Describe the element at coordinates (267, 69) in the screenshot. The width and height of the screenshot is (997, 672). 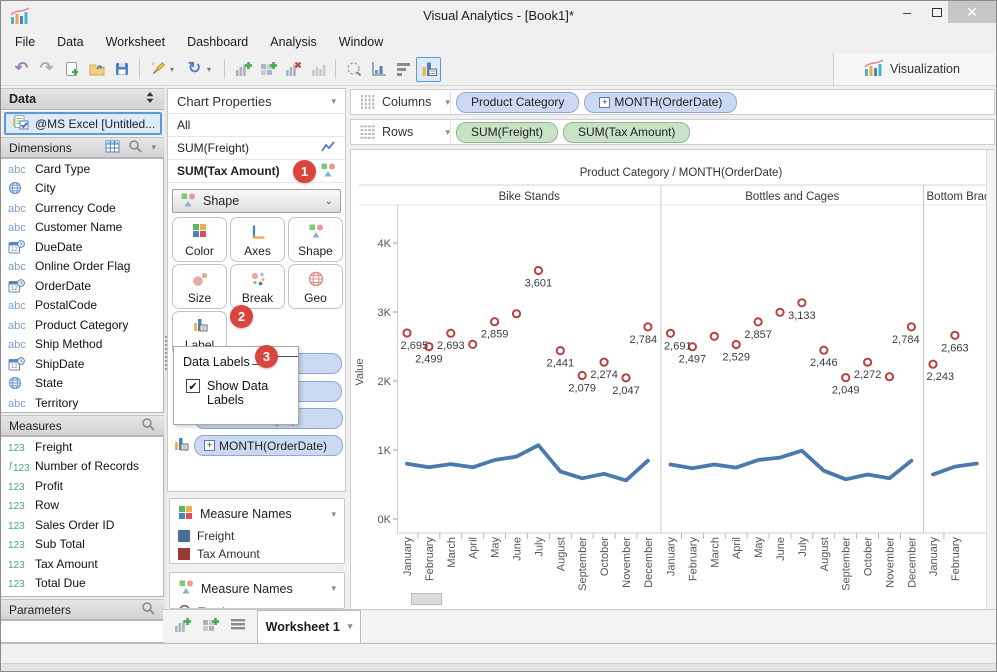
I see `add-dashboard-button` at that location.